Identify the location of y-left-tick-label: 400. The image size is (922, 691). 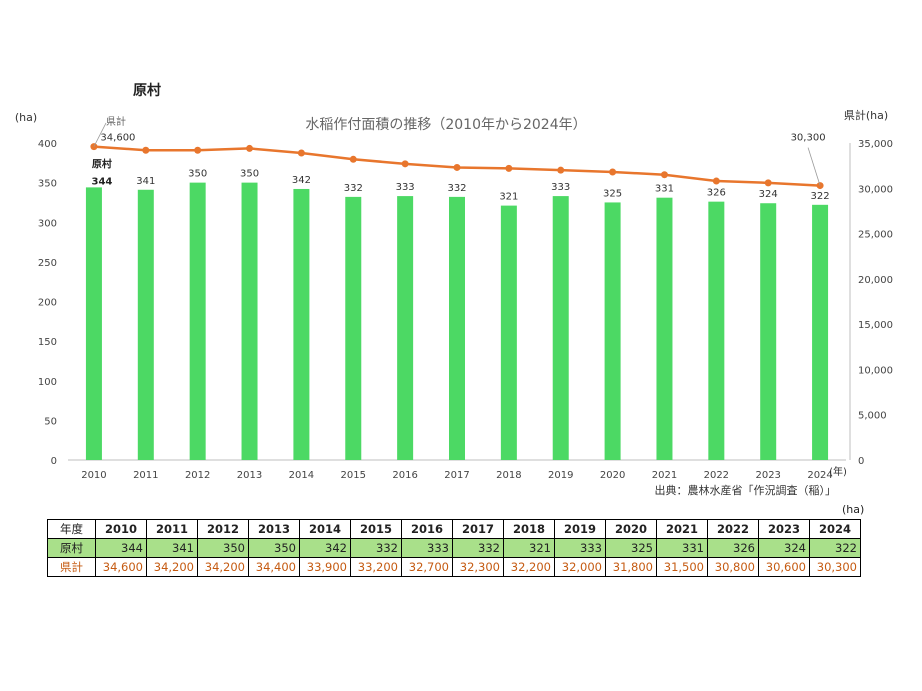
(47, 144).